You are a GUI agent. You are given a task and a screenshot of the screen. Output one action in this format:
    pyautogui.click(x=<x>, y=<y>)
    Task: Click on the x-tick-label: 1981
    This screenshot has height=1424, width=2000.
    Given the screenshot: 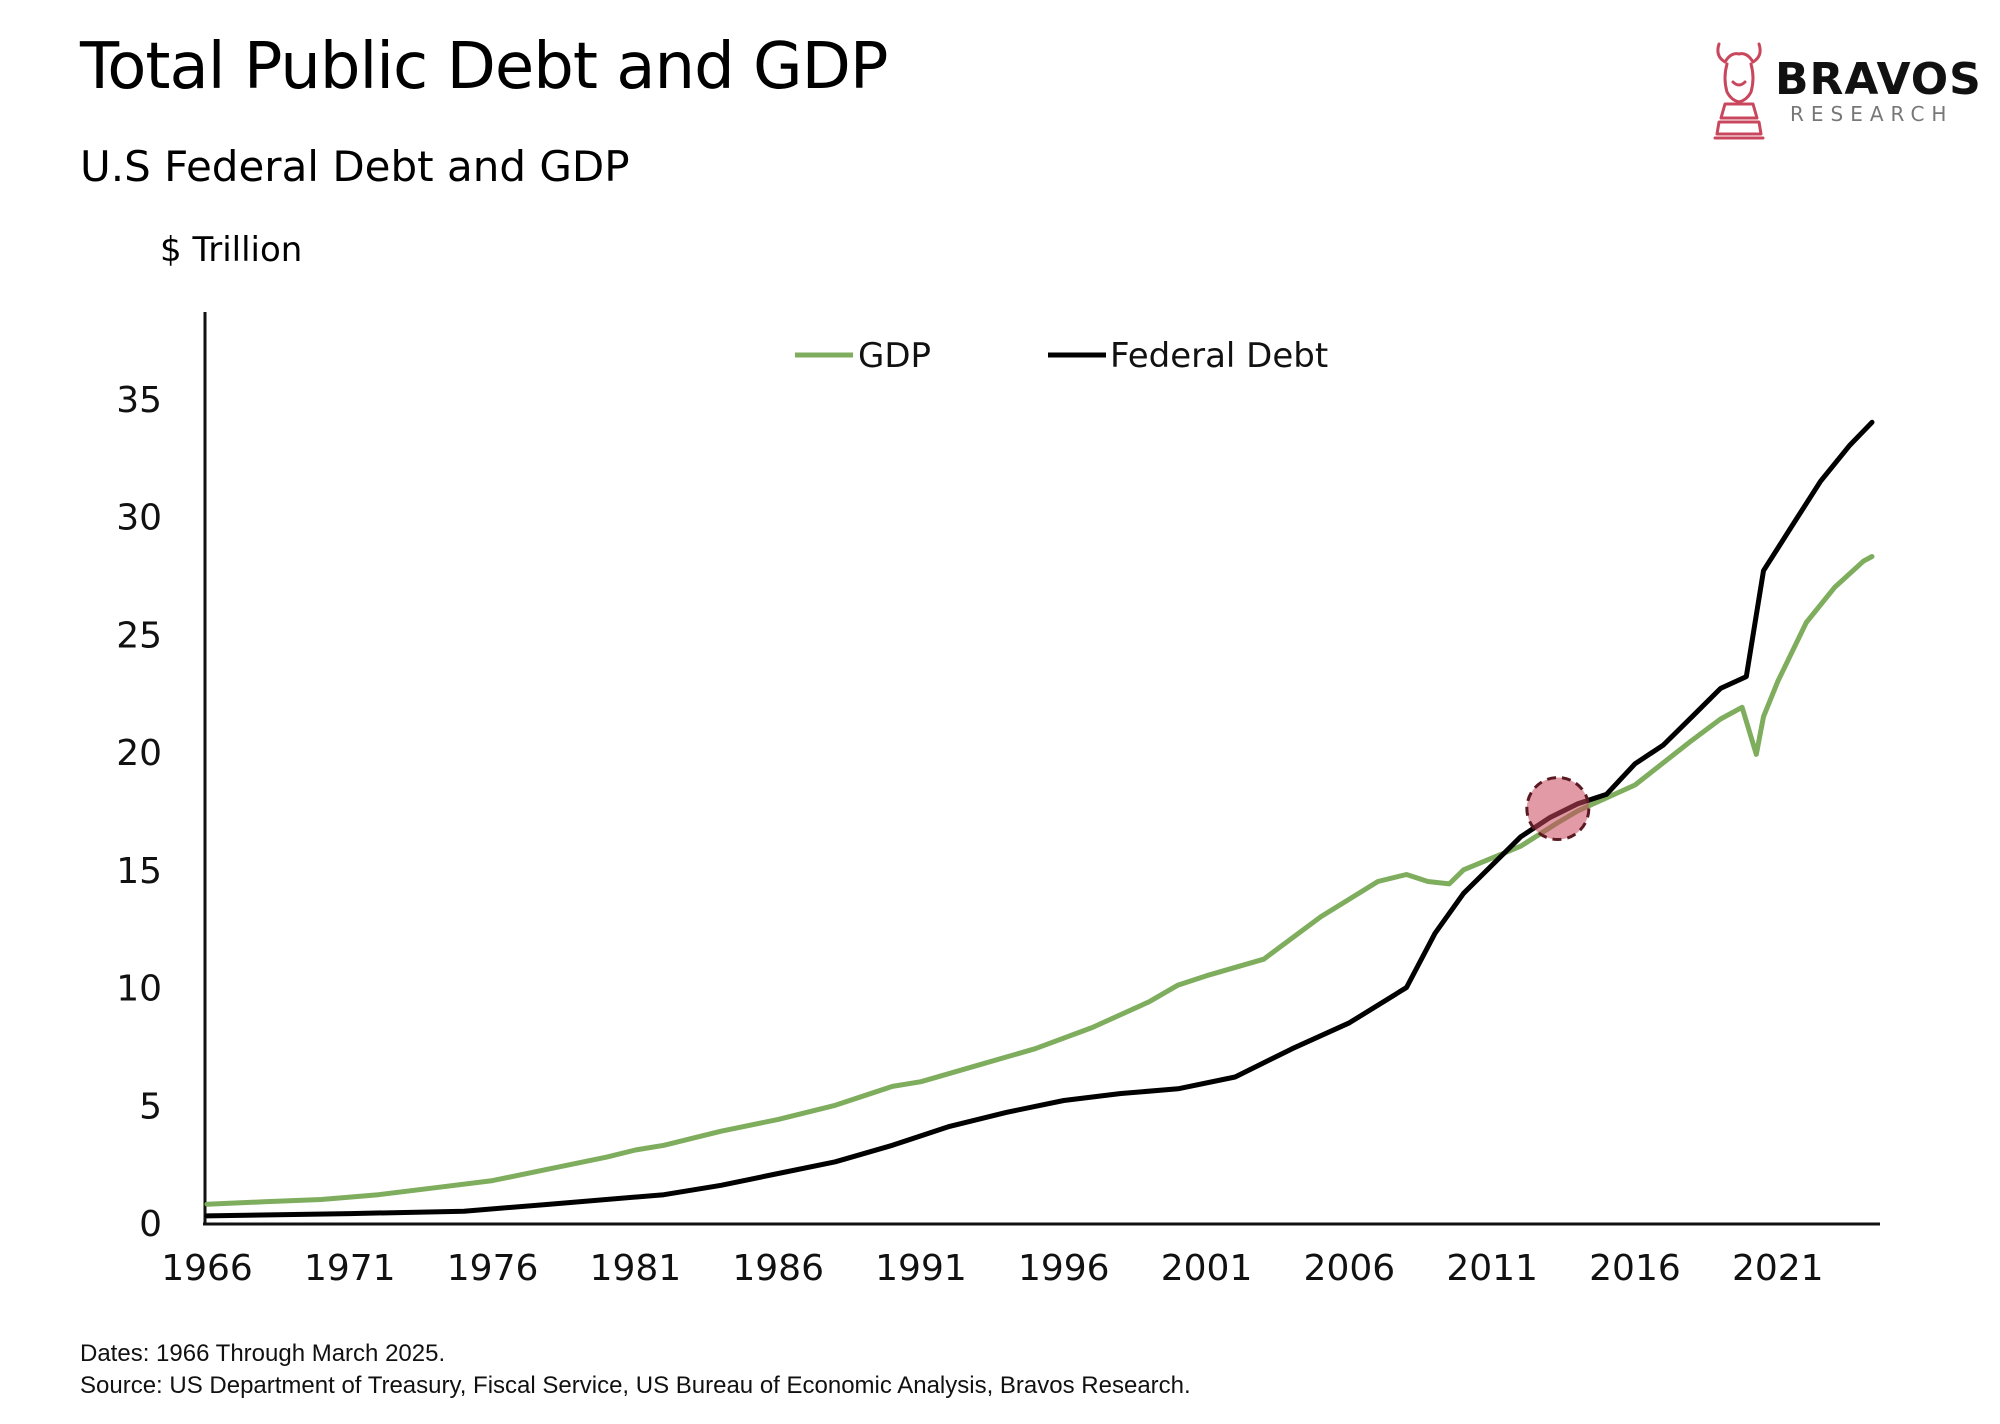 What is the action you would take?
    pyautogui.click(x=636, y=1268)
    